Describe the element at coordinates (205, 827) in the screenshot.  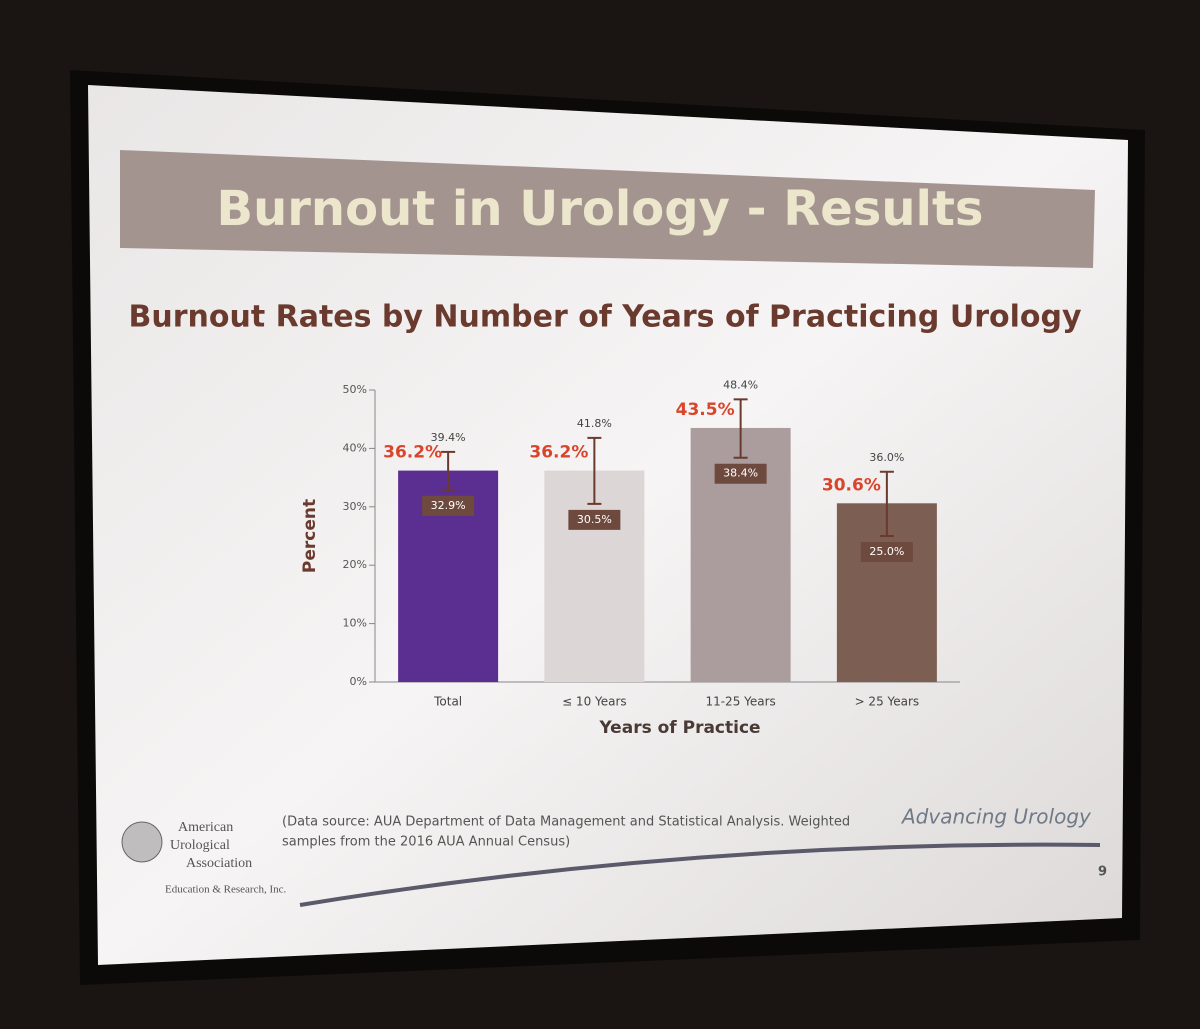
I see `logo-line: American` at that location.